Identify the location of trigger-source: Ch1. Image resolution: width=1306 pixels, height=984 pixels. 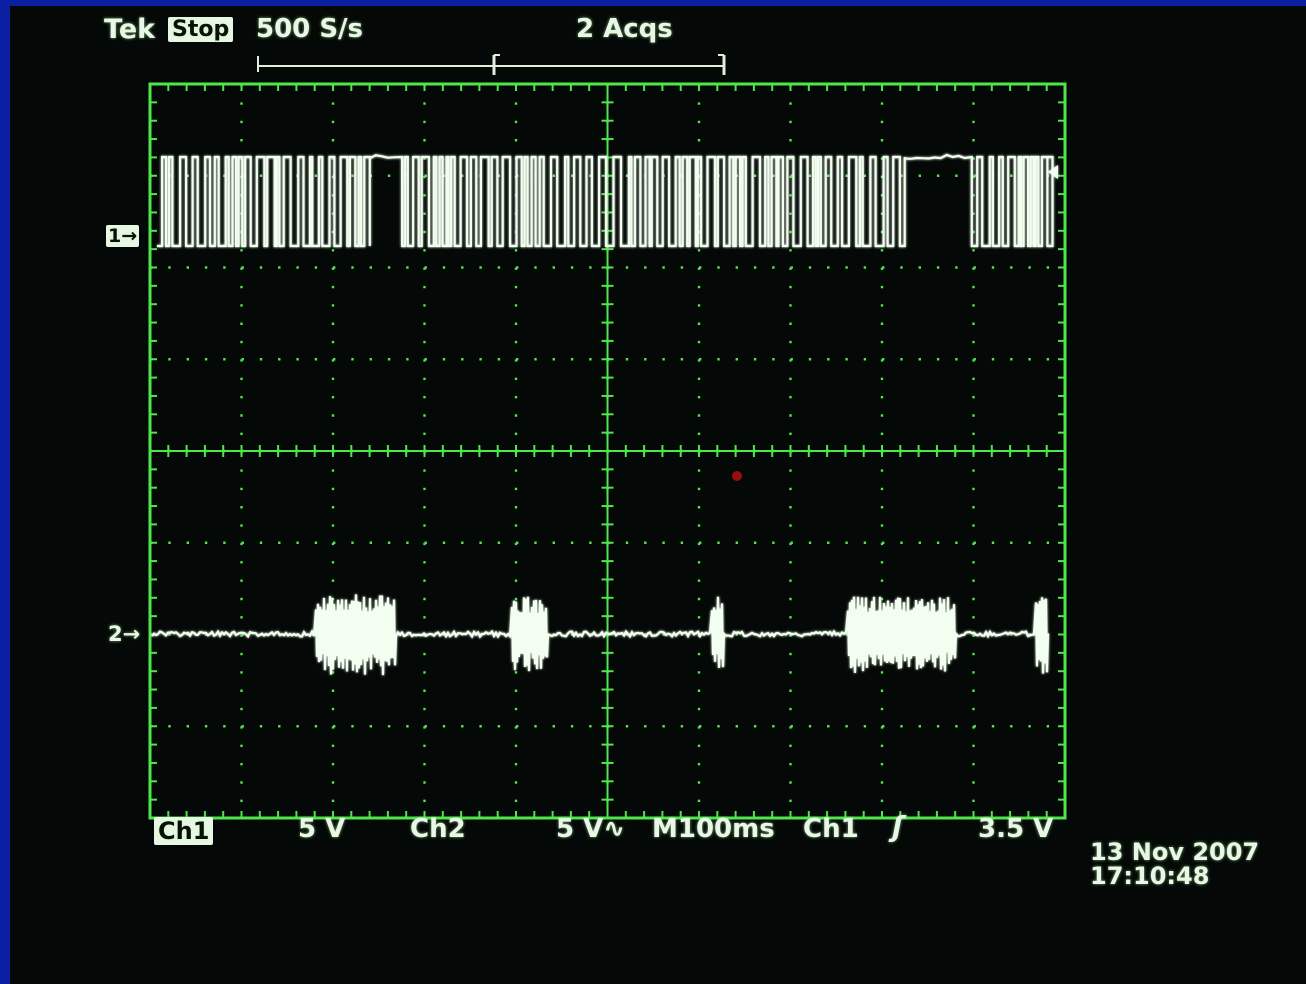
(831, 829).